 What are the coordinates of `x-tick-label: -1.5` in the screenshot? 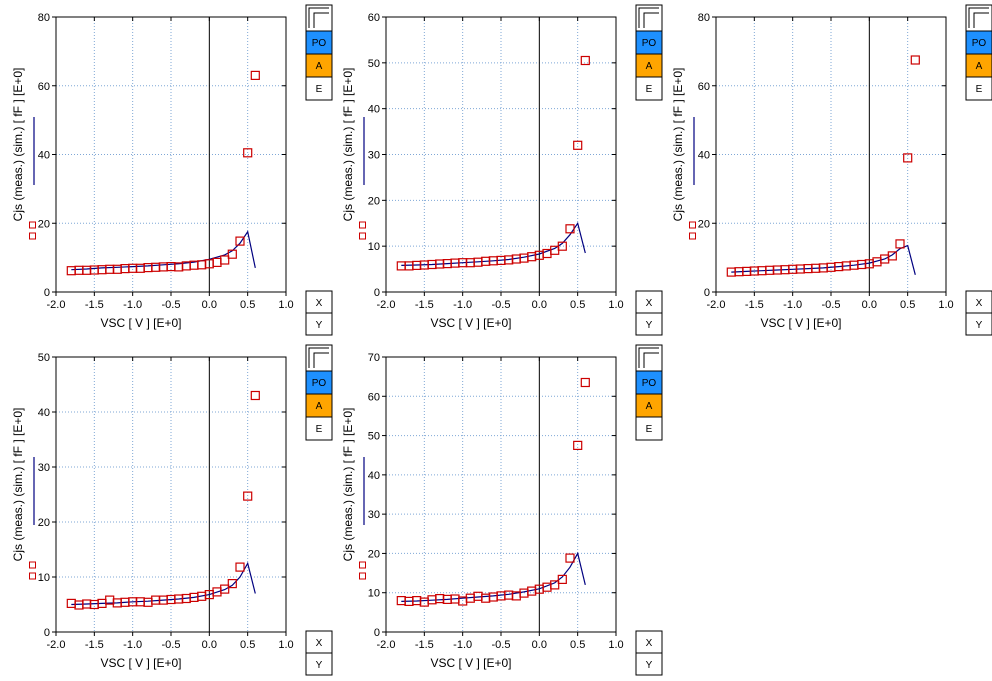 It's located at (94, 305).